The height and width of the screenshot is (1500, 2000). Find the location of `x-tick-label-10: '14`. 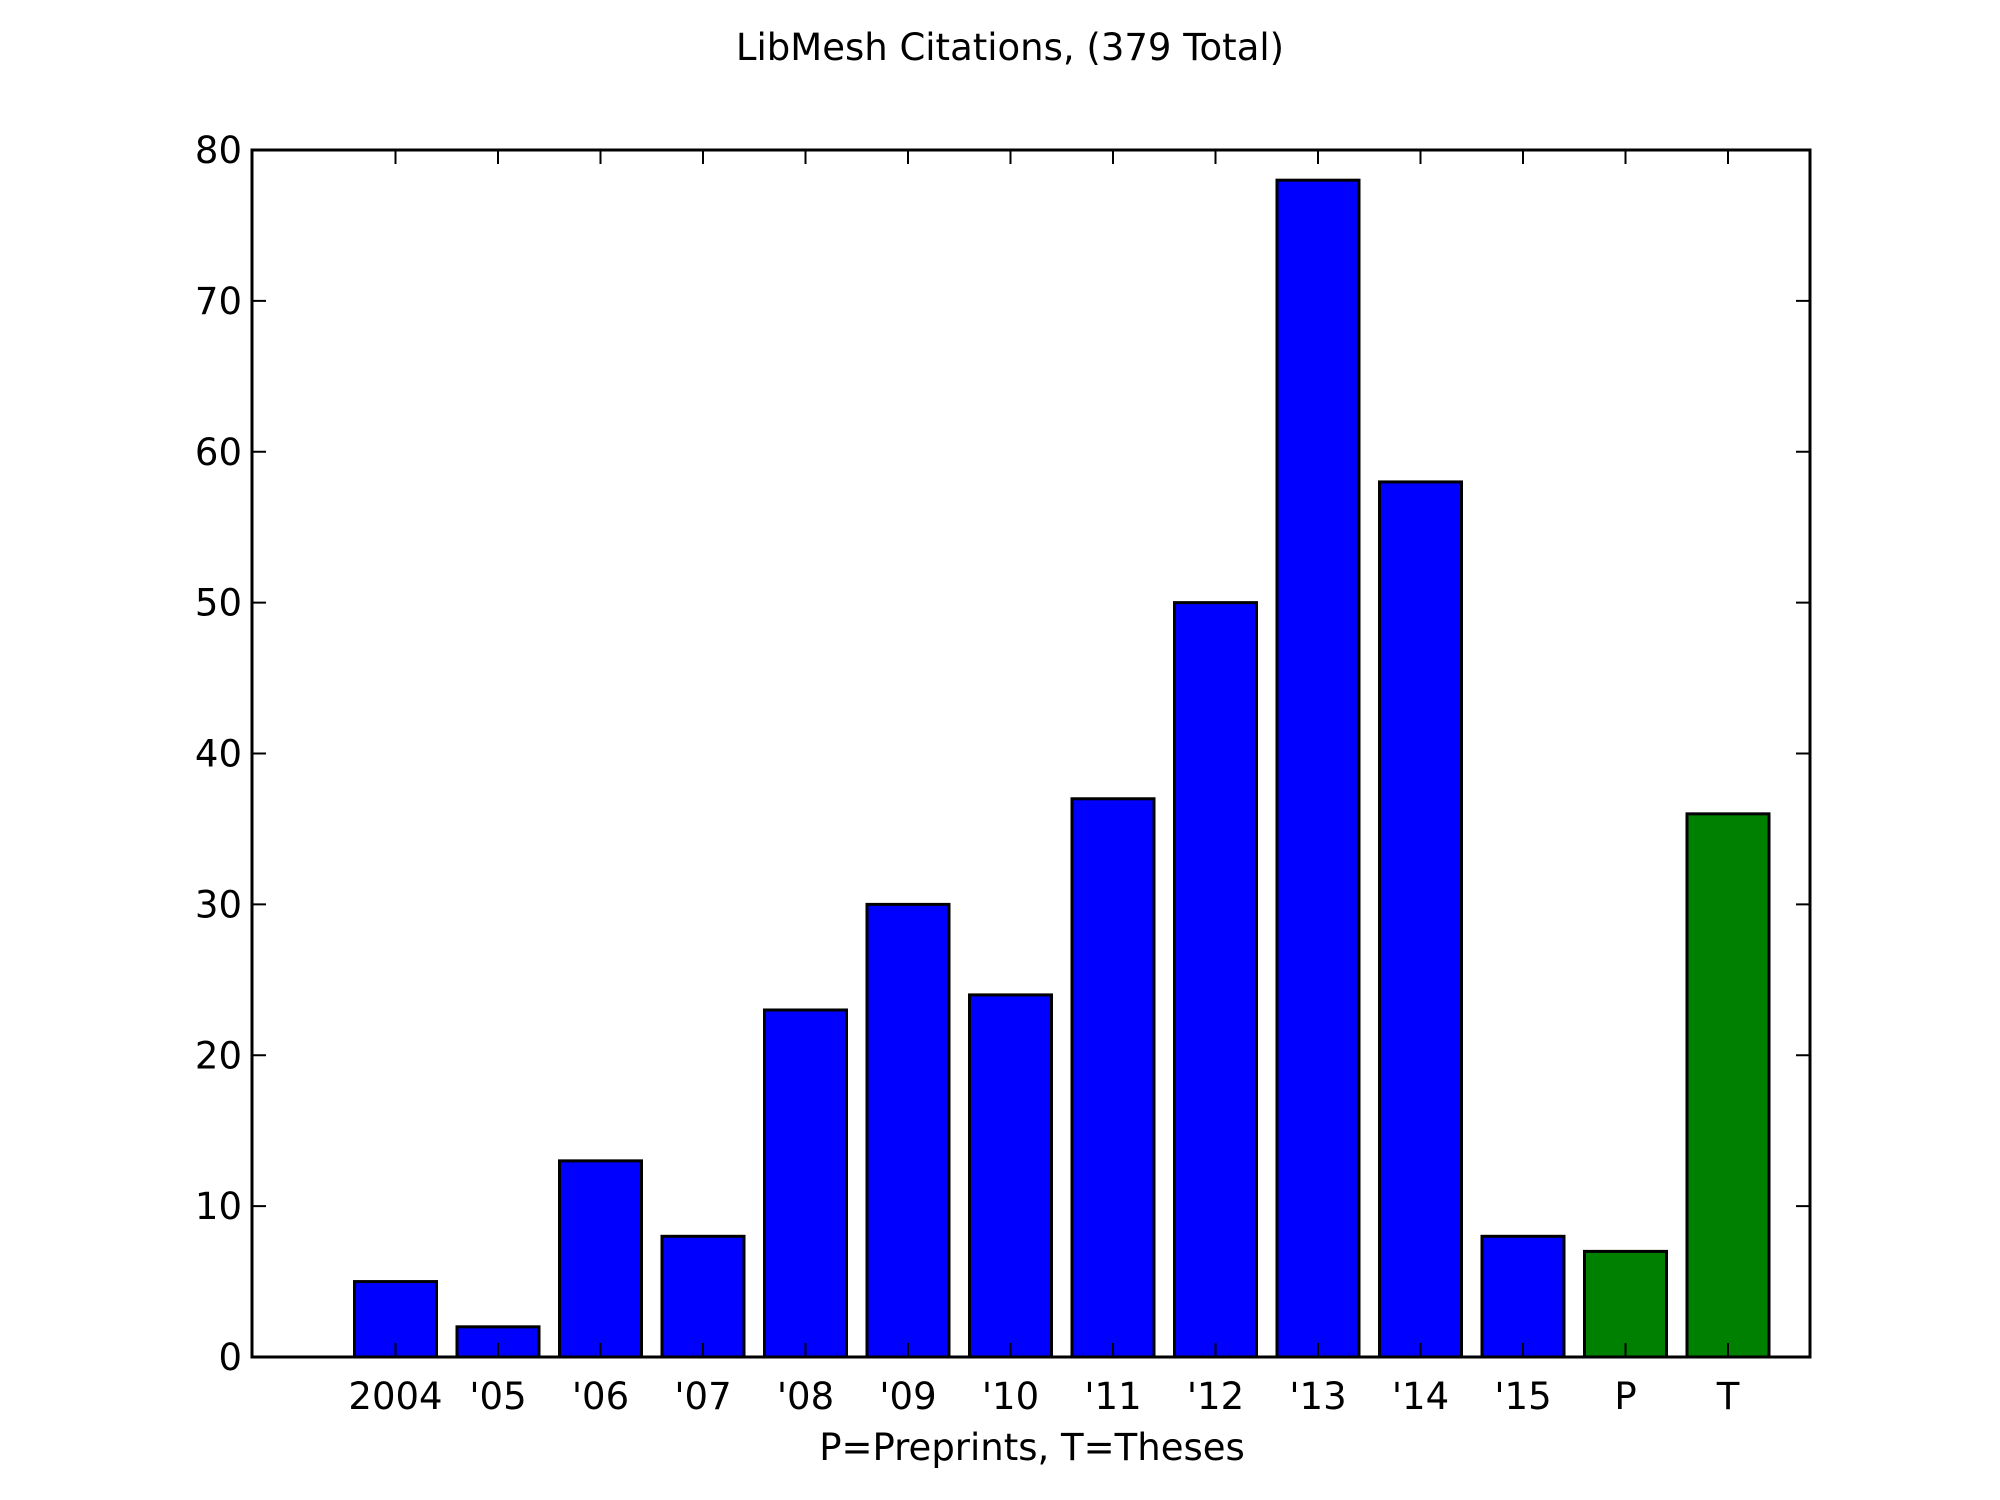

x-tick-label-10: '14 is located at coordinates (1420, 1396).